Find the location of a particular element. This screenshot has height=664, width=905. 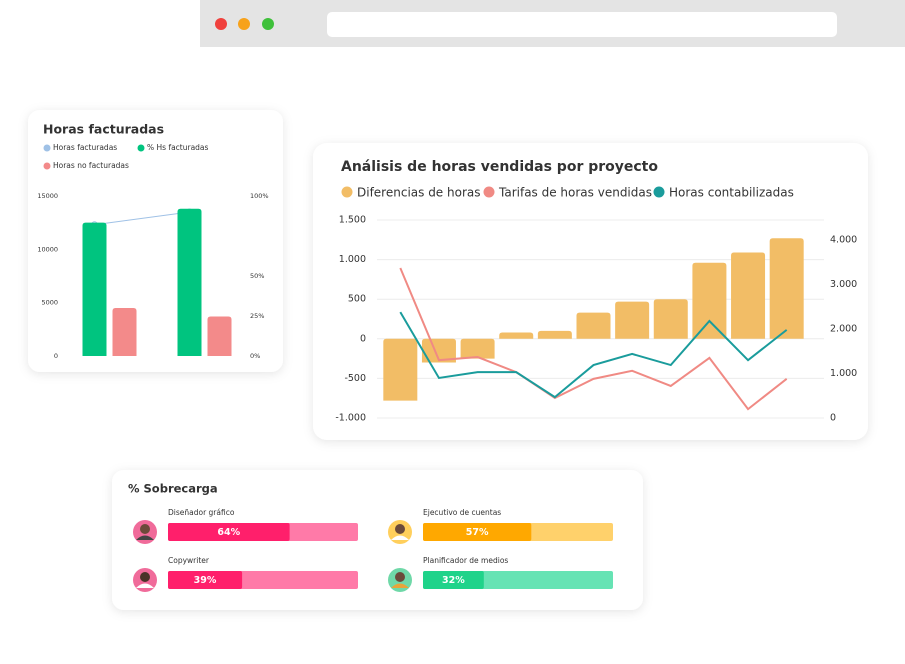

y2-tick-label: 25% is located at coordinates (257, 316).